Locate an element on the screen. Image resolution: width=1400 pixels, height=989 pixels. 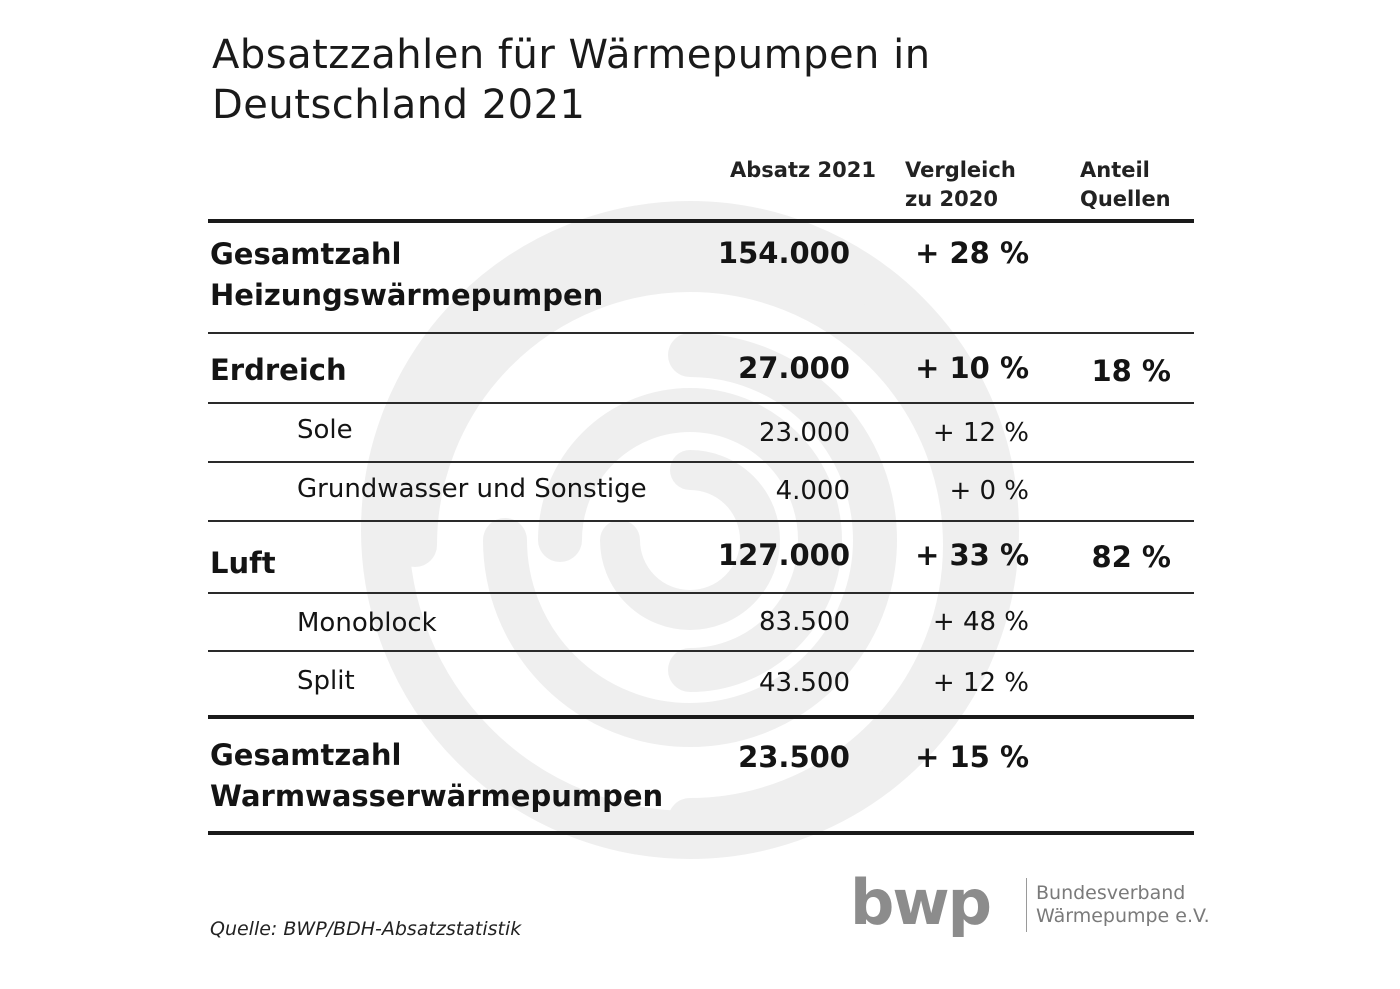
value-vergleich-erdreich: + 10 % is located at coordinates (972, 368).